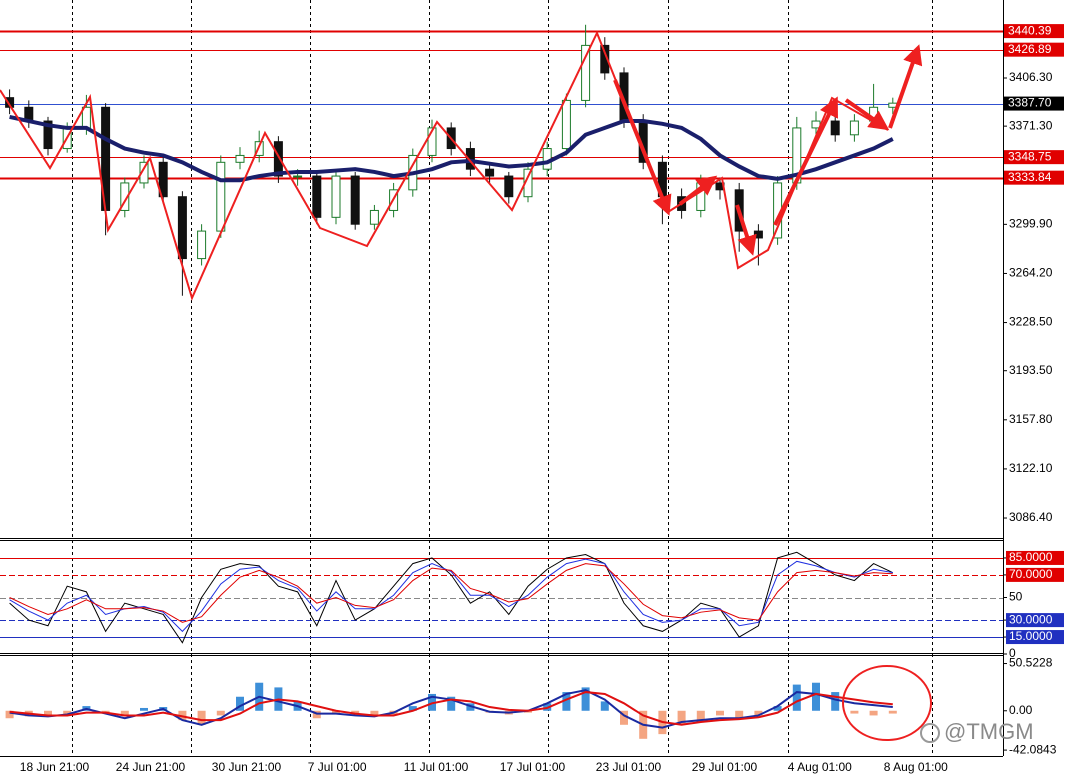 The image size is (1070, 776). What do you see at coordinates (1030, 30) in the screenshot?
I see `level-label: 3440.39` at bounding box center [1030, 30].